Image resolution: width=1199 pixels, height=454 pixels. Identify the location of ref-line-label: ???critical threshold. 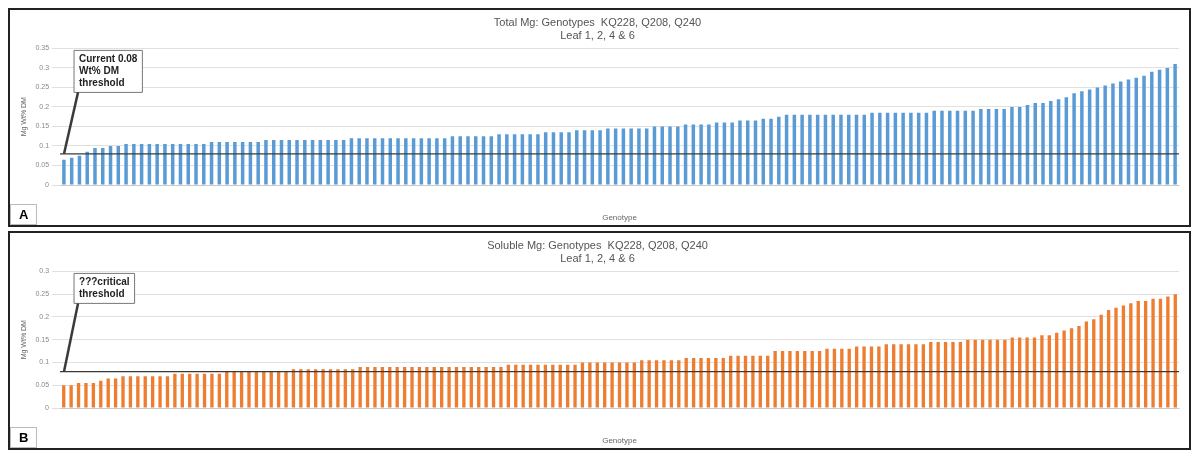
(104, 288).